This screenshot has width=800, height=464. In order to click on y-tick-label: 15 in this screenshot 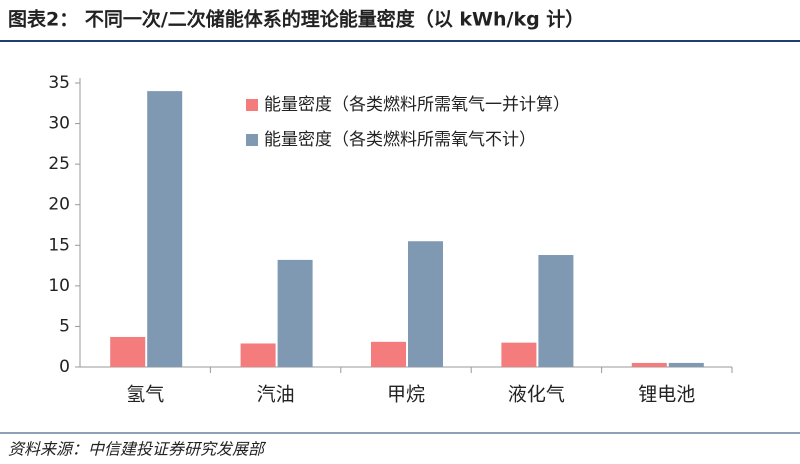, I will do `click(59, 245)`.